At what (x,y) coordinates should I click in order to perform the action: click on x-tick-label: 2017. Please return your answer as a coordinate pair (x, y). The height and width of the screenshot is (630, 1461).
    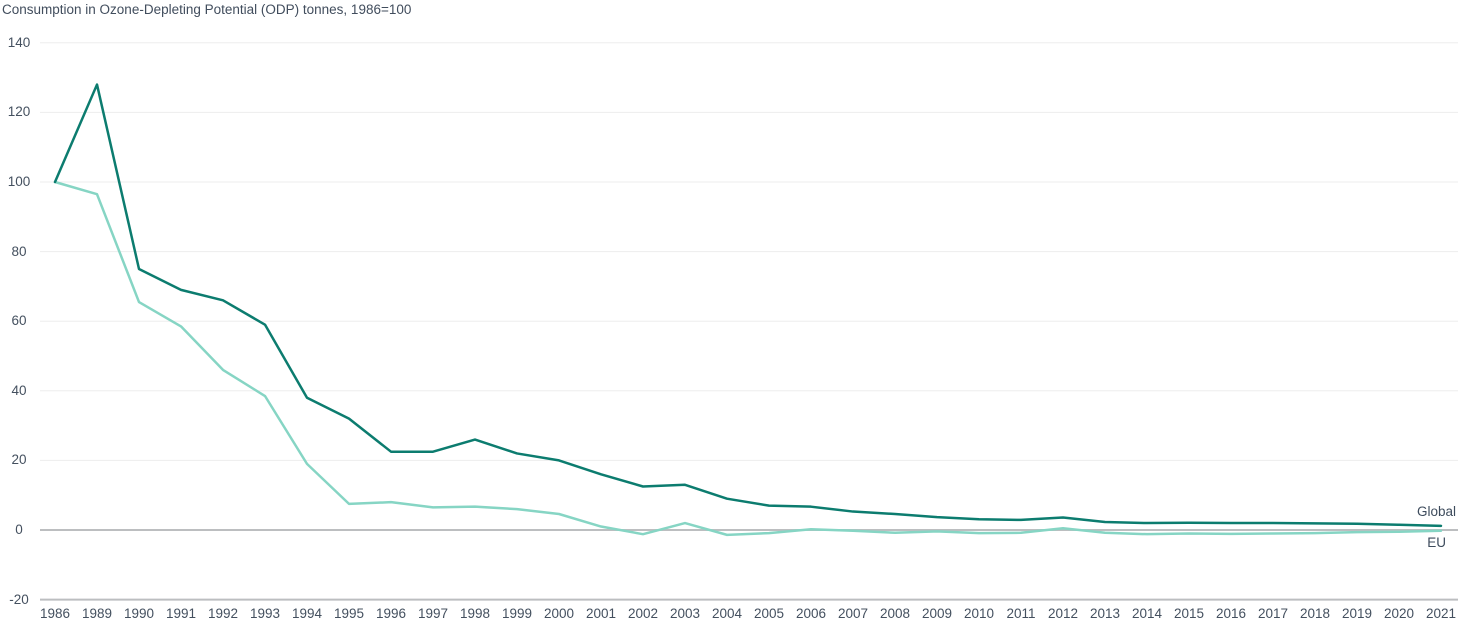
    Looking at the image, I should click on (1273, 613).